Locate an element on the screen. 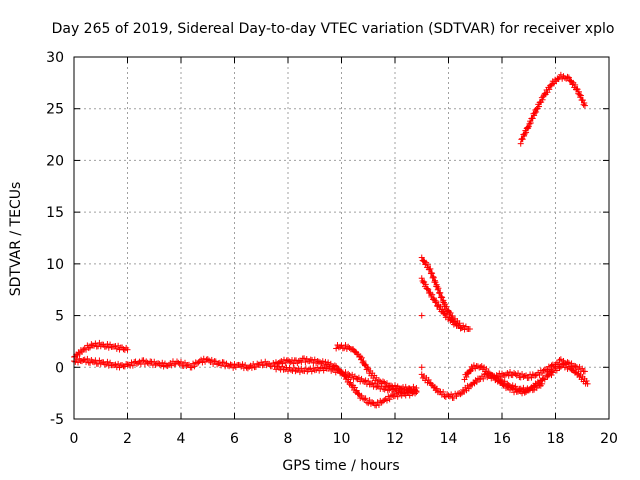 This screenshot has height=480, width=640. x-tick-label: 12 is located at coordinates (395, 439).